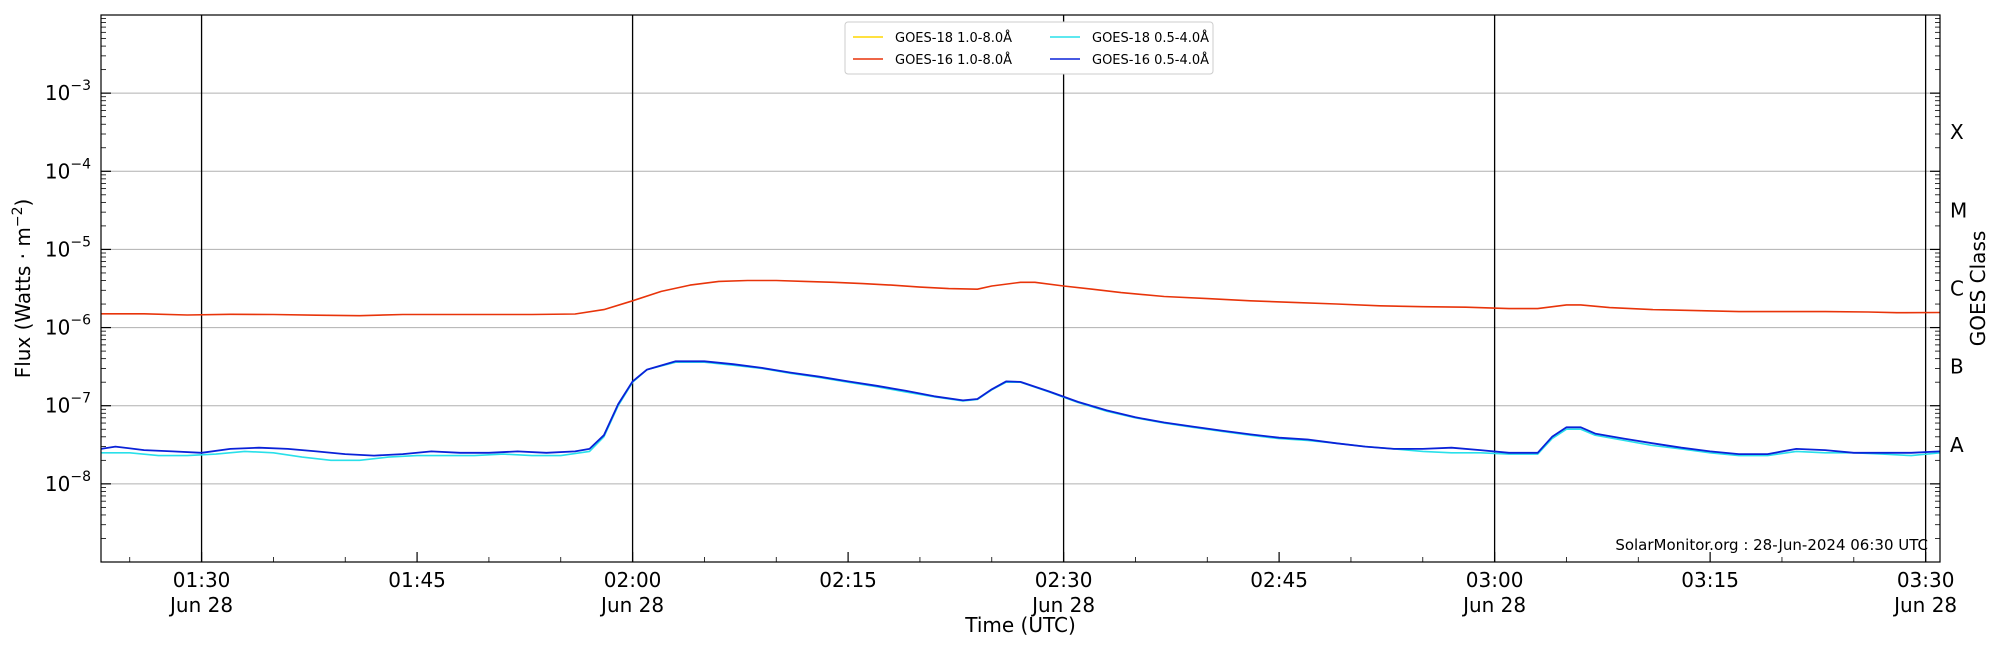 Image resolution: width=2000 pixels, height=655 pixels. I want to click on legend-label-0: GOES-18 1.0-8.0Å, so click(953, 38).